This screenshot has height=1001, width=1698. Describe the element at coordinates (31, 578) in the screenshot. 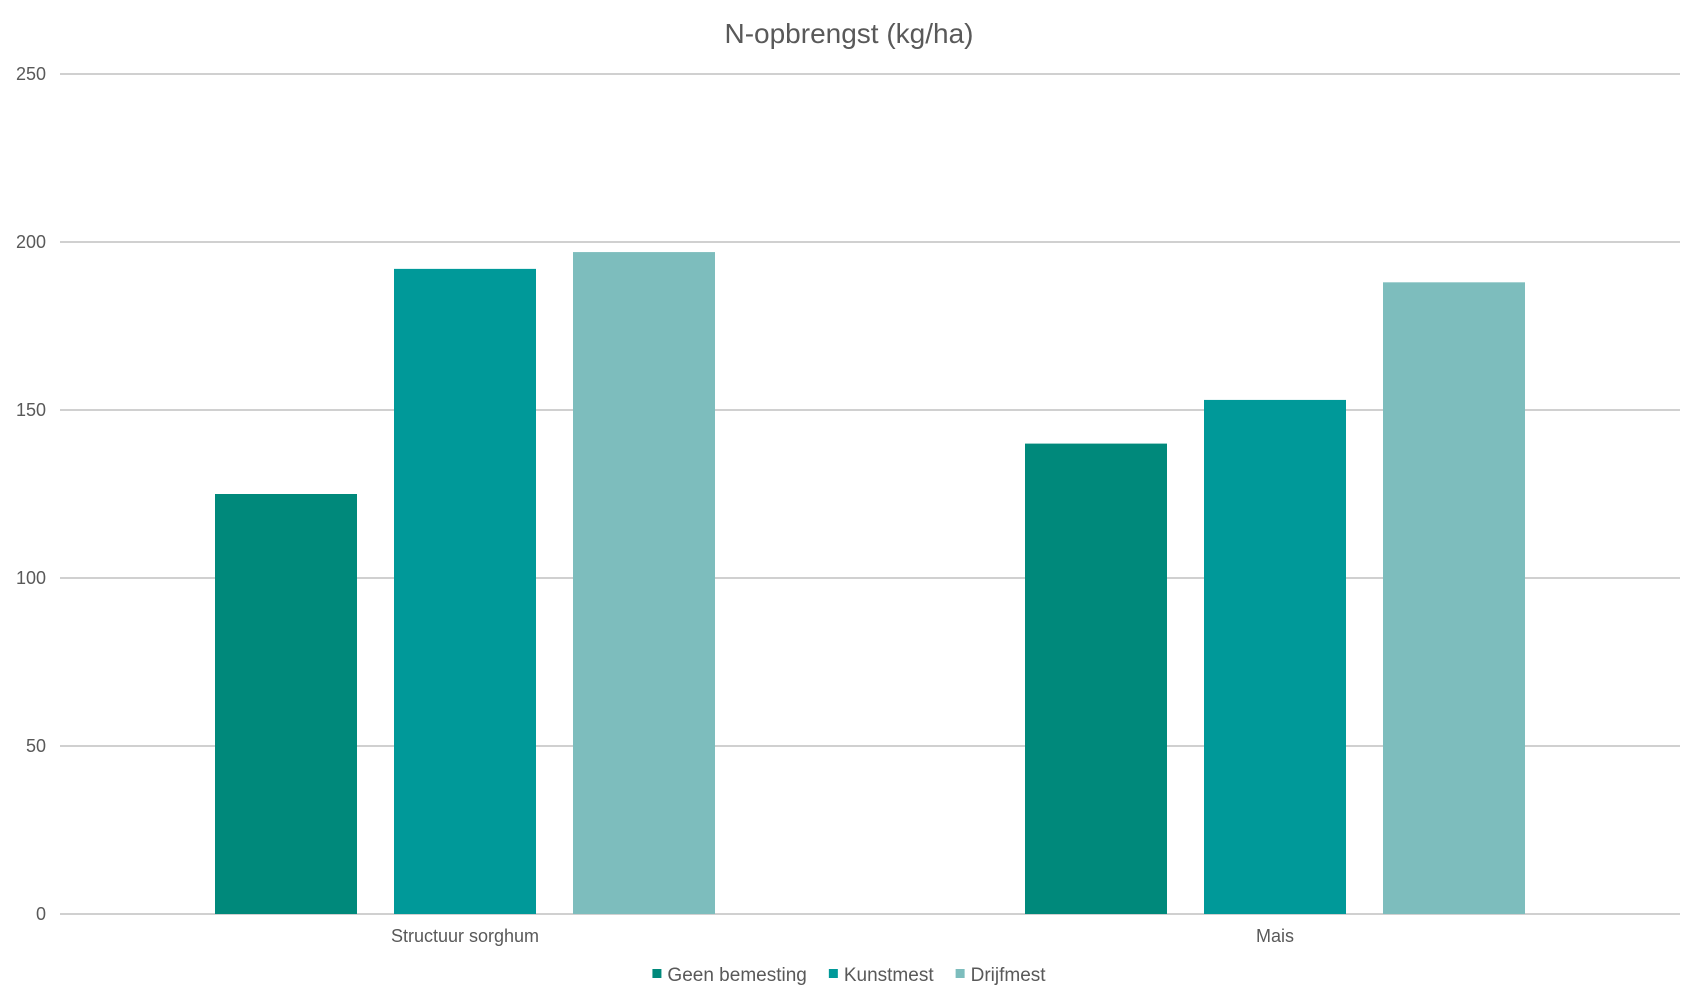

I see `y-tick-label: 100` at that location.